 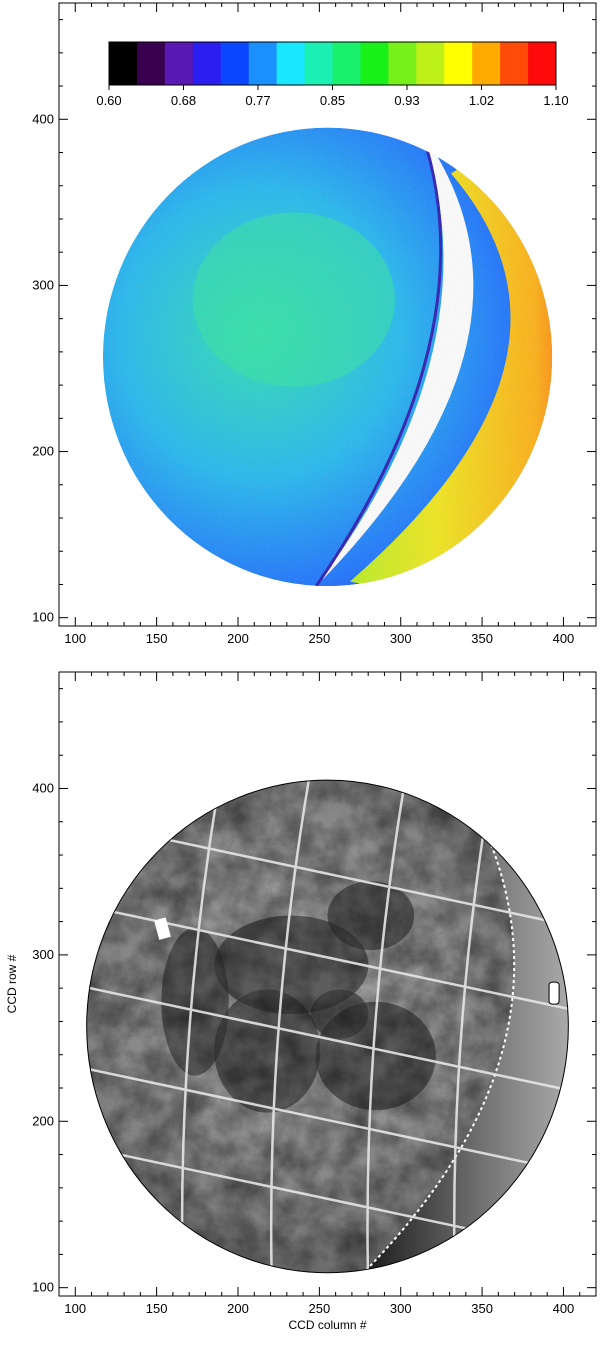 What do you see at coordinates (327, 1325) in the screenshot?
I see `x-axis-title: CCD column #` at bounding box center [327, 1325].